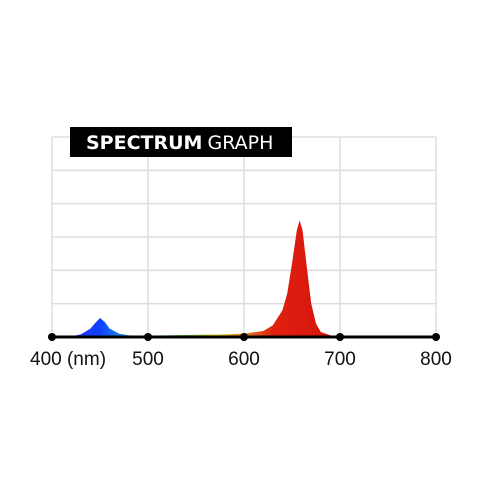  Describe the element at coordinates (240, 143) in the screenshot. I see `title-light: GRAPH` at that location.